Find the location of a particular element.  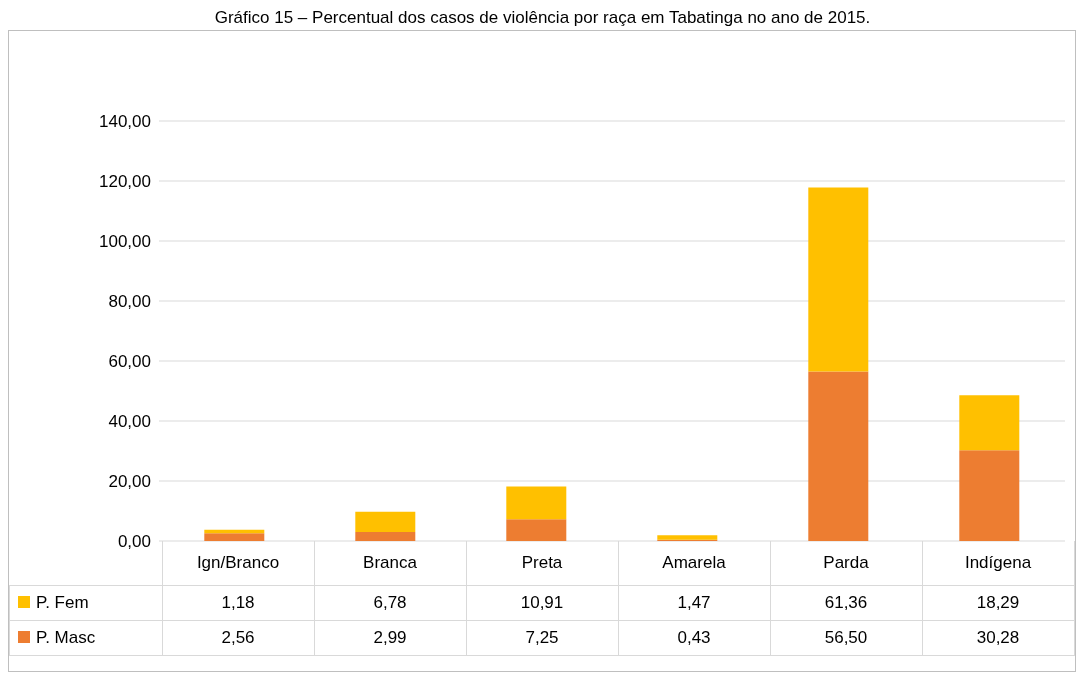

y-tick-label: 40,00 is located at coordinates (129, 422).